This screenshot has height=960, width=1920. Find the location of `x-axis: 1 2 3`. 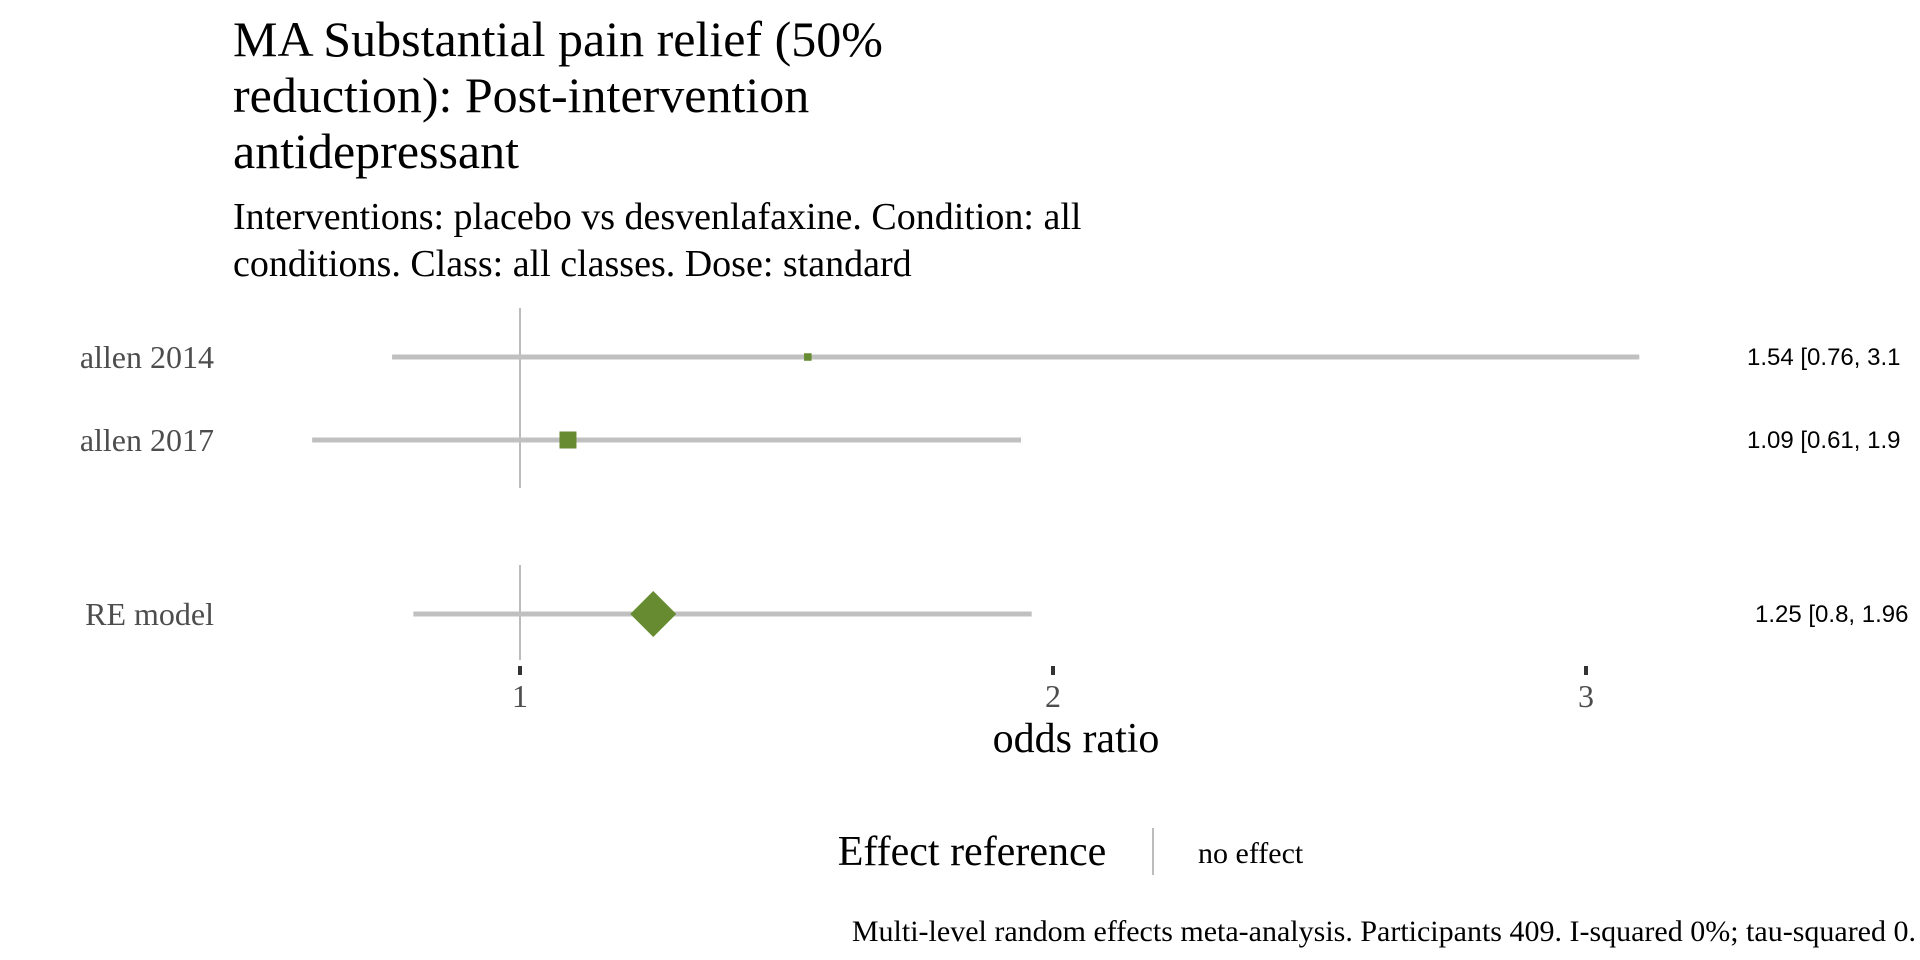

x-axis: 1 2 3 is located at coordinates (1053, 690).